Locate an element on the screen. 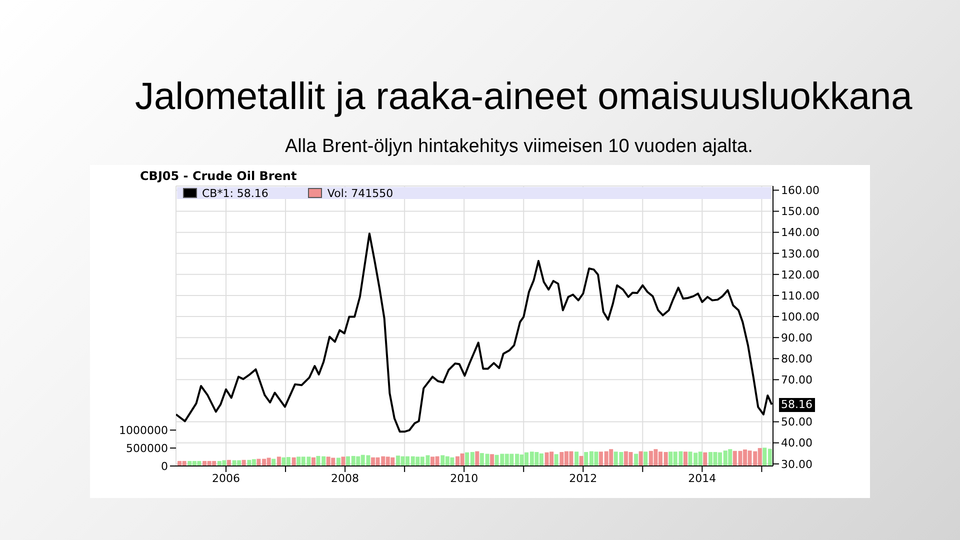 This screenshot has width=960, height=540. y-tick-label: 70.00 is located at coordinates (796, 380).